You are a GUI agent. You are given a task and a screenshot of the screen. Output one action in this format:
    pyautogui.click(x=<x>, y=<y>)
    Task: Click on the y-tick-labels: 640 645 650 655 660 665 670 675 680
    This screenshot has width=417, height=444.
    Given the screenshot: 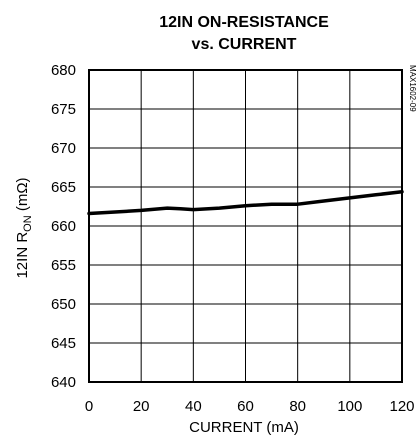 What is the action you would take?
    pyautogui.click(x=63, y=226)
    